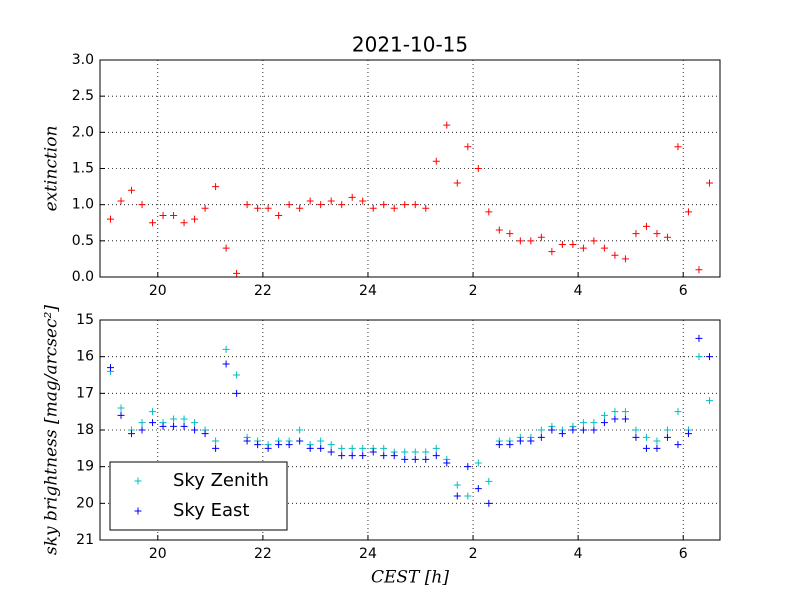 Image resolution: width=800 pixels, height=600 pixels. What do you see at coordinates (85, 393) in the screenshot?
I see `y-tick-label: 17` at bounding box center [85, 393].